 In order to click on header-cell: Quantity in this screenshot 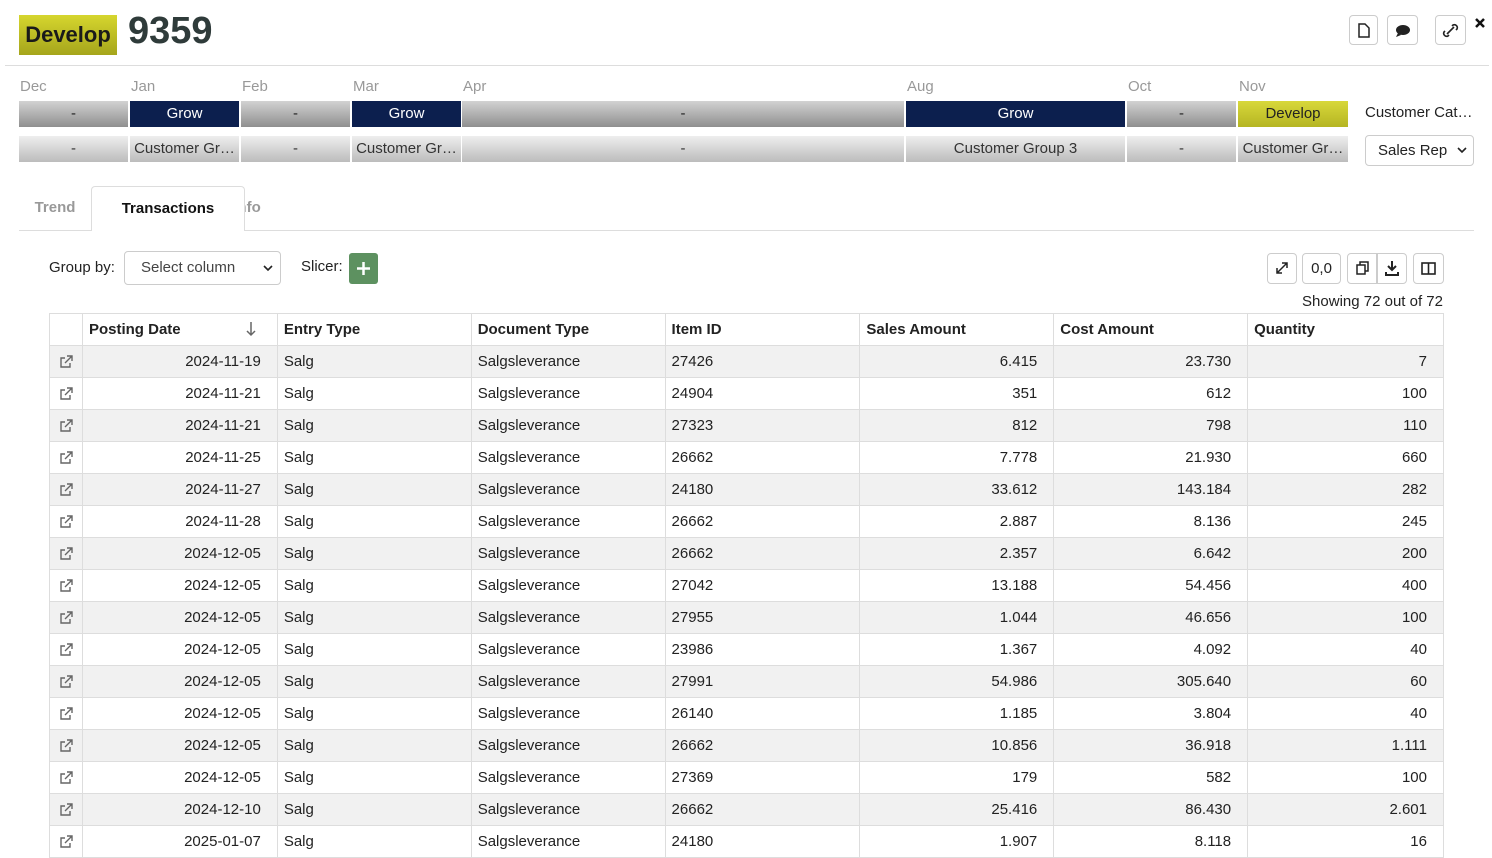, I will do `click(1346, 330)`.